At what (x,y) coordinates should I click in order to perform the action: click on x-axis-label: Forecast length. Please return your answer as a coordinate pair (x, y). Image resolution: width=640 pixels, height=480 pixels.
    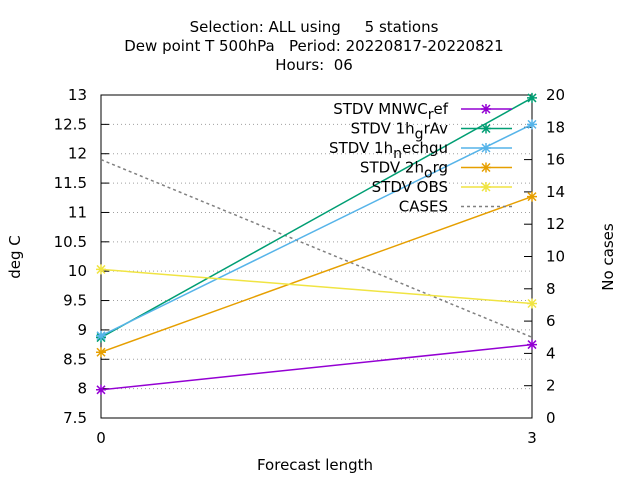
    Looking at the image, I should click on (315, 465).